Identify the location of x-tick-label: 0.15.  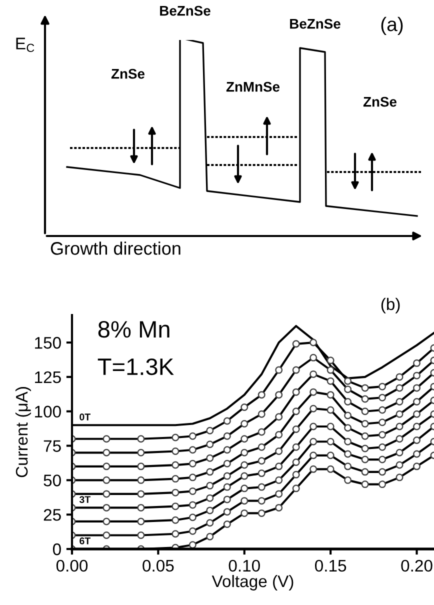
(330, 566).